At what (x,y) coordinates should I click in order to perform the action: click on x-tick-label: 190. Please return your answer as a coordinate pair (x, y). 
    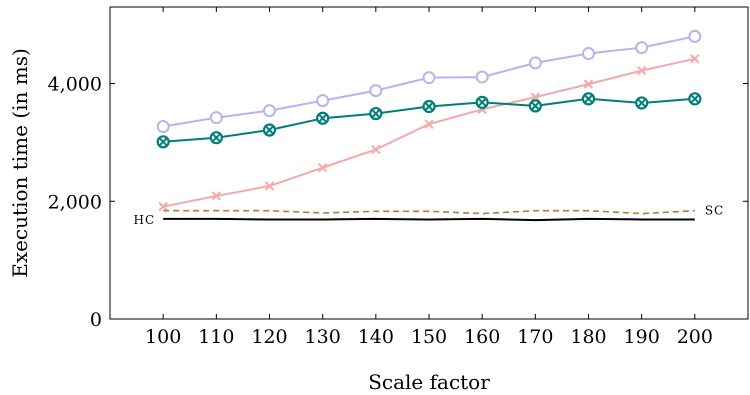
    Looking at the image, I should click on (642, 337).